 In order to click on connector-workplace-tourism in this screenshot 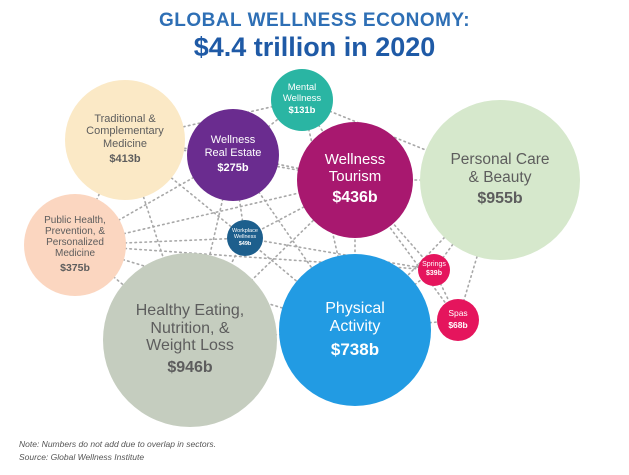, I will do `click(300, 209)`.